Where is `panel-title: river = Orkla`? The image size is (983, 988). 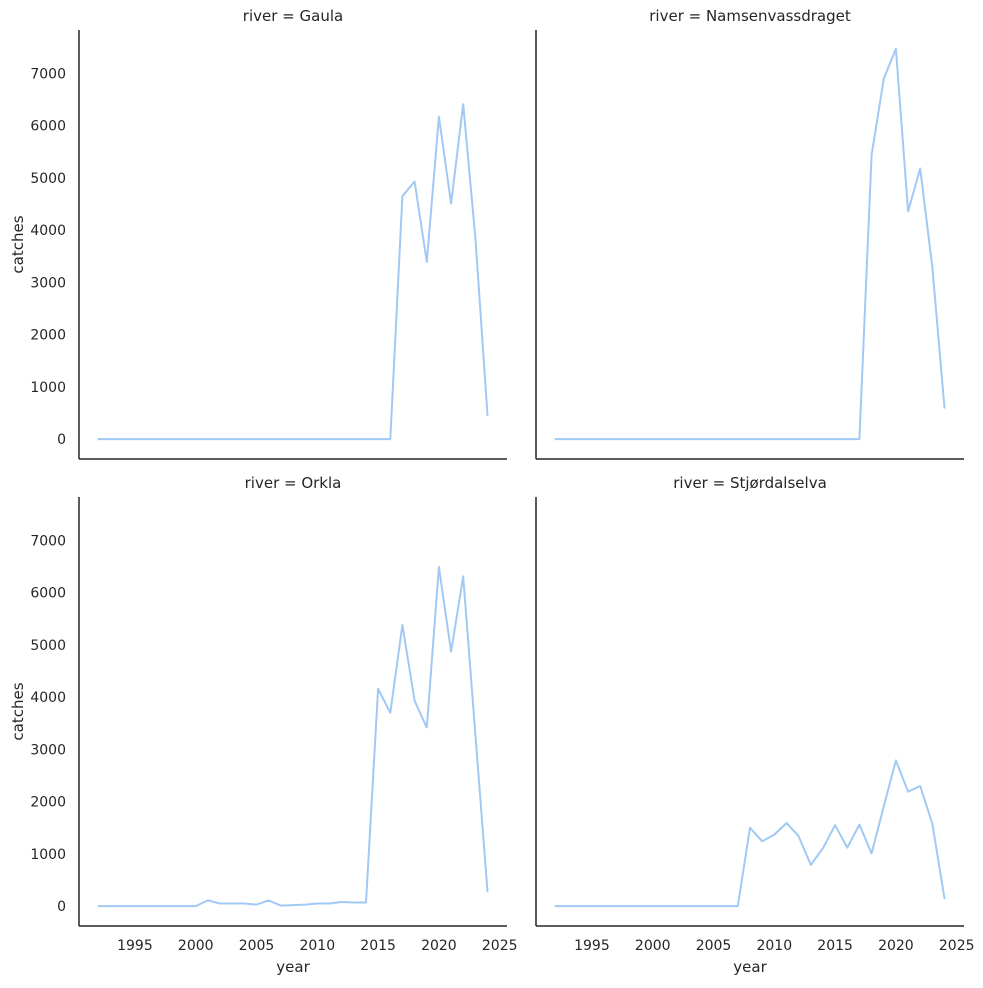 panel-title: river = Orkla is located at coordinates (293, 483).